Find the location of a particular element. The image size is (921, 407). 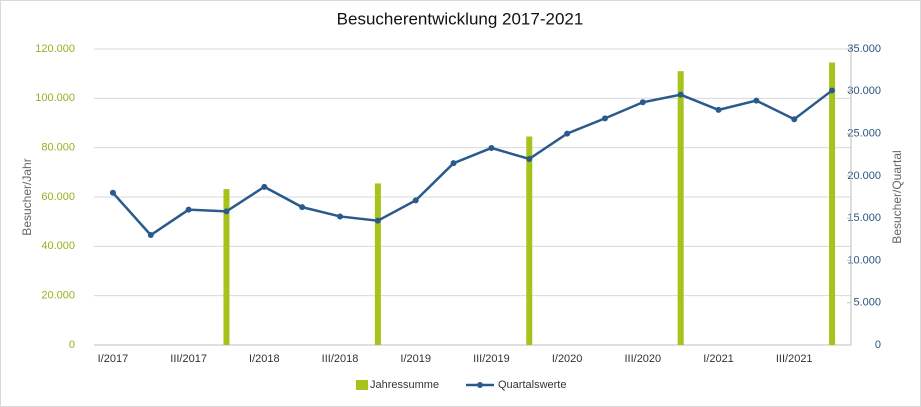

x-tick-label: I/2017 is located at coordinates (113, 359).